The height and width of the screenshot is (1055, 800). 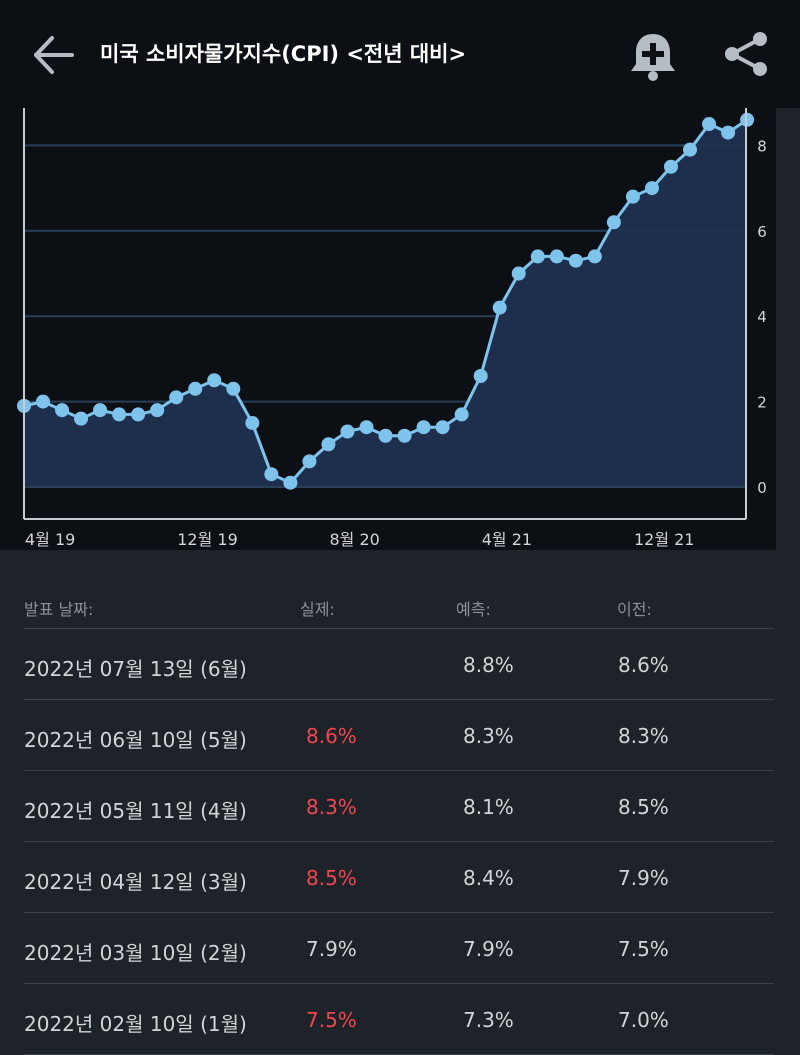 What do you see at coordinates (331, 807) in the screenshot?
I see `actual-value: 8.3%` at bounding box center [331, 807].